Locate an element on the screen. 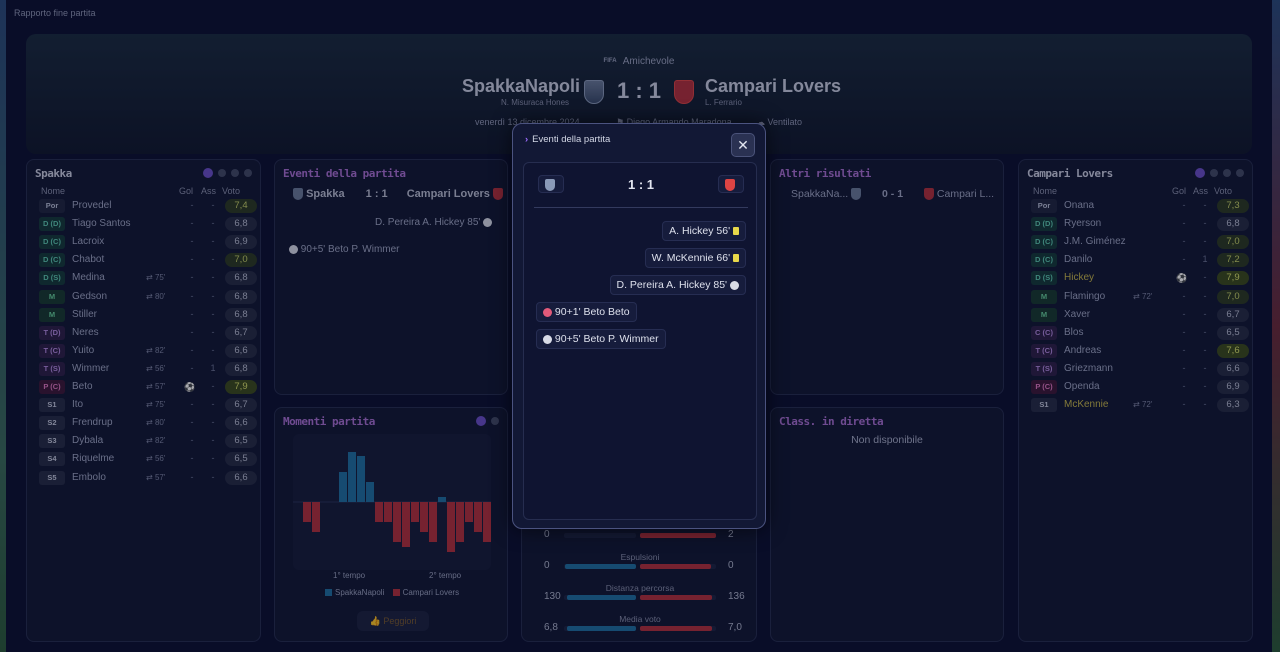 The image size is (1280, 652). player-rating: 6,9 is located at coordinates (241, 242).